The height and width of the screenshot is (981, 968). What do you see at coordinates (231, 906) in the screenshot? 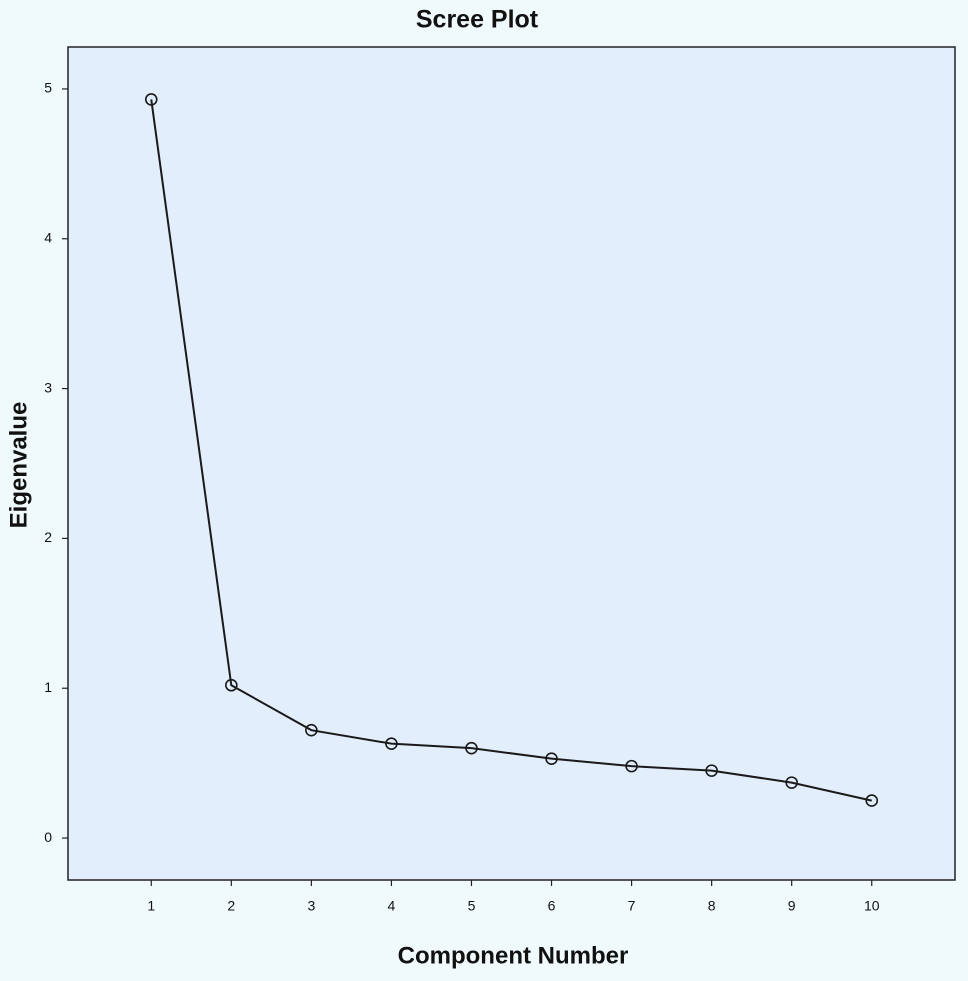
I see `x-tick-label: 2` at bounding box center [231, 906].